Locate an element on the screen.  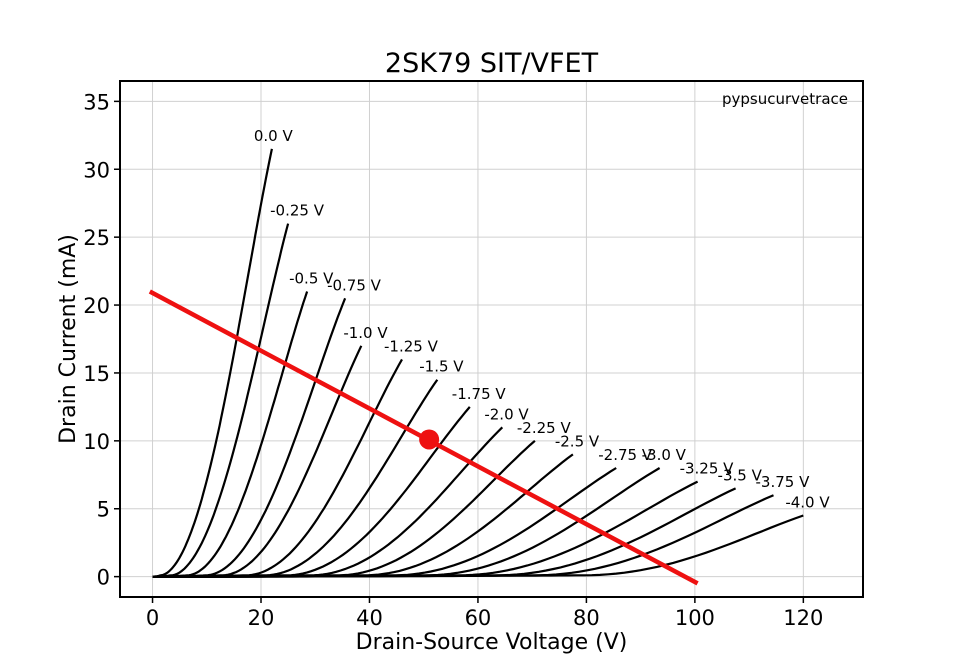
x-tick-label: 100 is located at coordinates (695, 618).